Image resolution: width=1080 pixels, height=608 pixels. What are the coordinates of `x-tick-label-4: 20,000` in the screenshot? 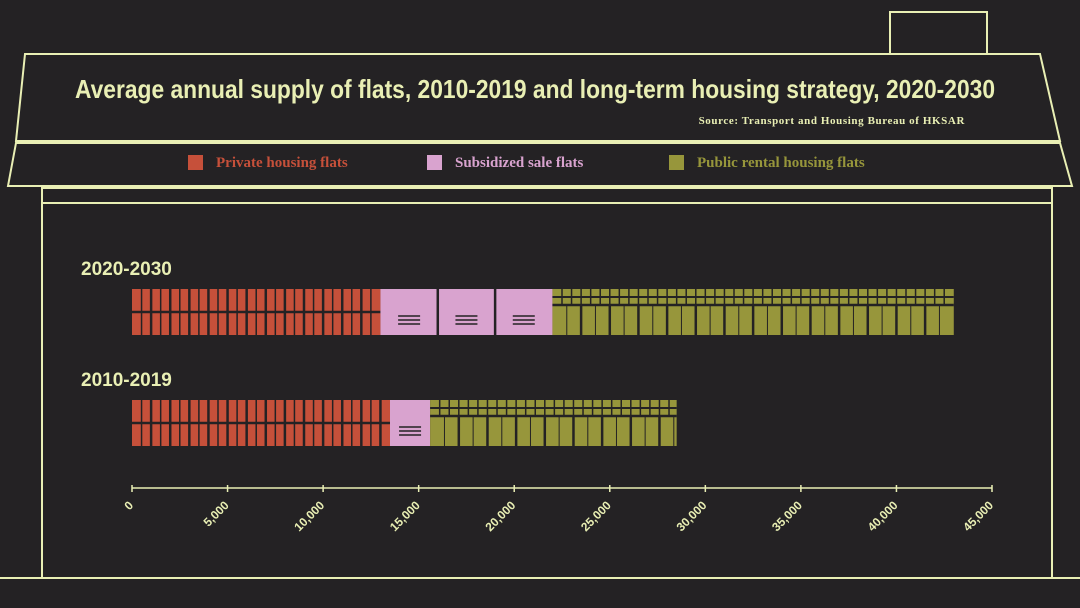 It's located at (500, 516).